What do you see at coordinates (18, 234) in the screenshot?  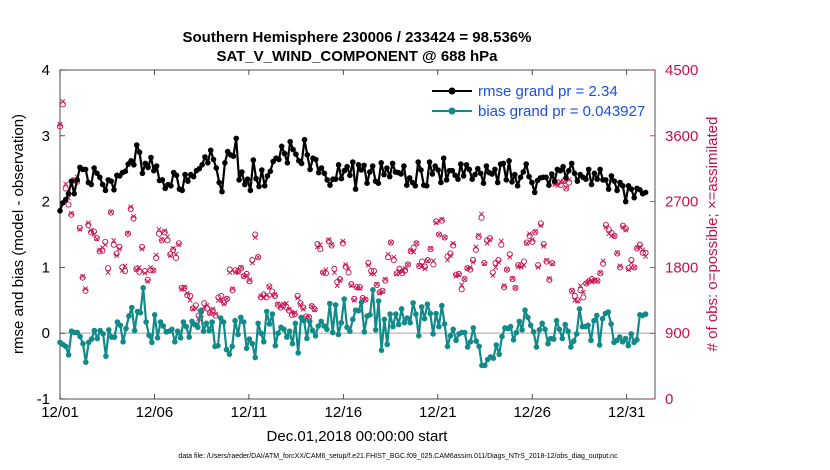 I see `y-axis-label: rmse and bias (model - observation)` at bounding box center [18, 234].